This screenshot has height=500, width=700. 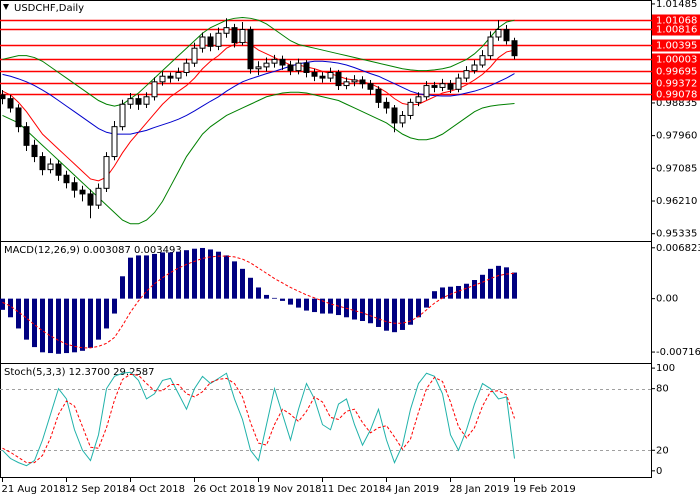 I want to click on x-tick-label: 26 Oct 2018, so click(x=225, y=489).